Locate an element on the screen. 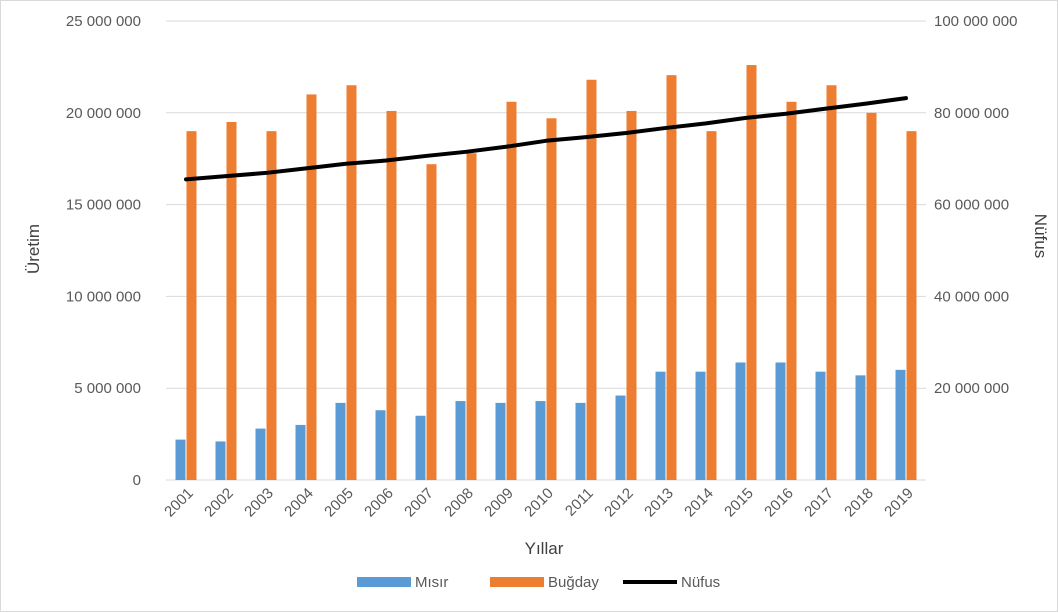 The width and height of the screenshot is (1058, 613). x-tick-label: 2010 is located at coordinates (539, 503).